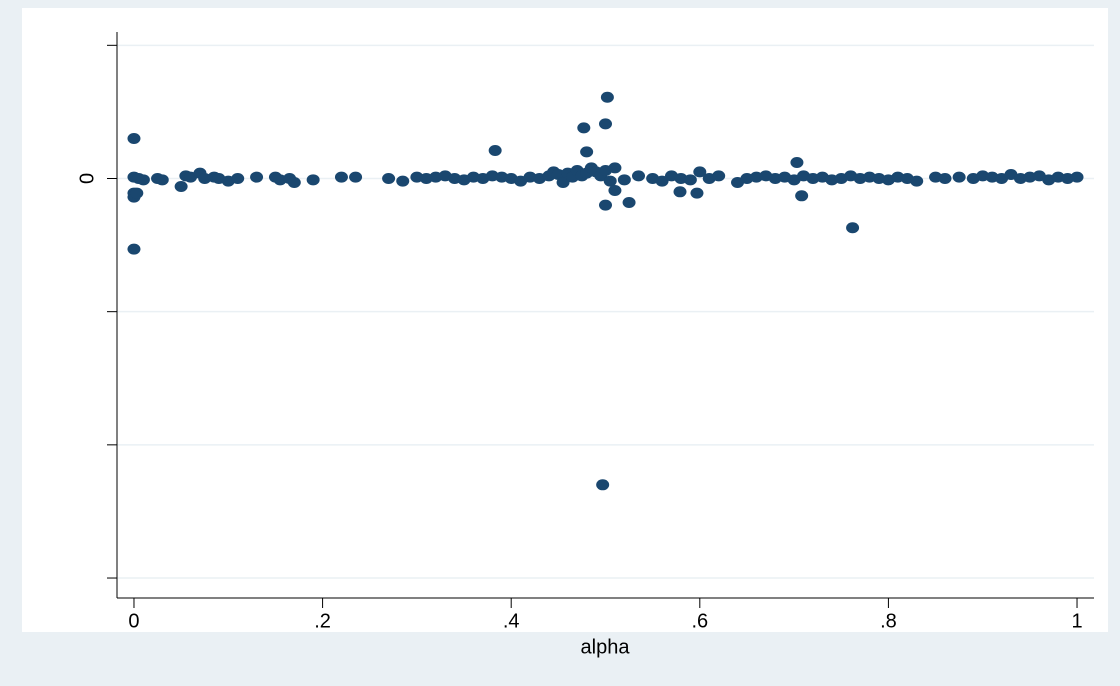 The width and height of the screenshot is (1120, 686). Describe the element at coordinates (1076, 621) in the screenshot. I see `x-tick-label: 1` at that location.